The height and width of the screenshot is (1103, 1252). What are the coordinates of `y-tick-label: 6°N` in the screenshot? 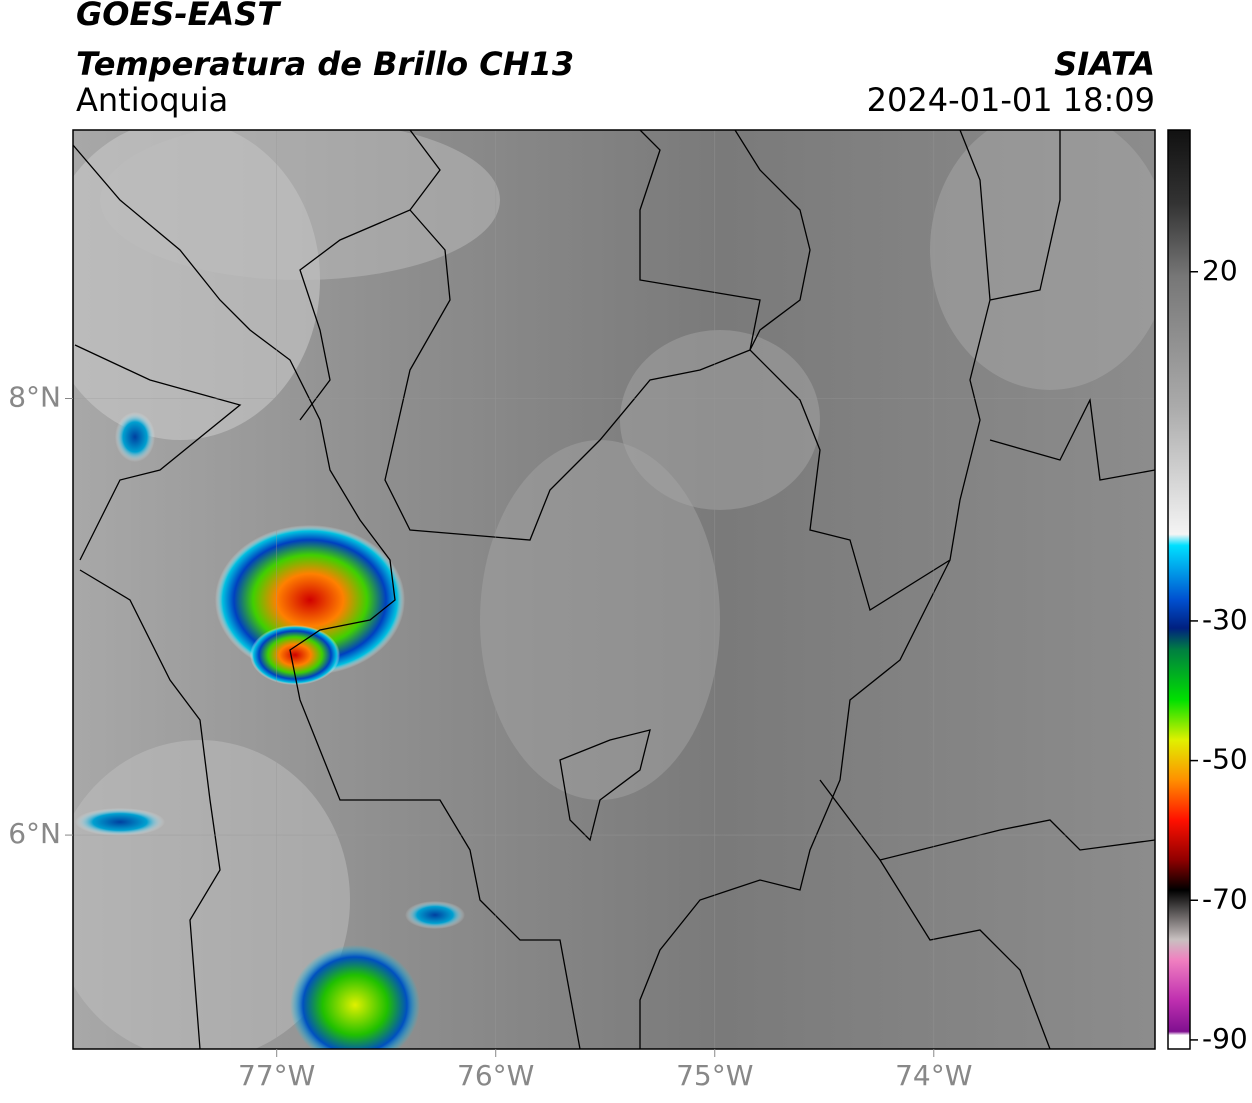 It's located at (34, 833).